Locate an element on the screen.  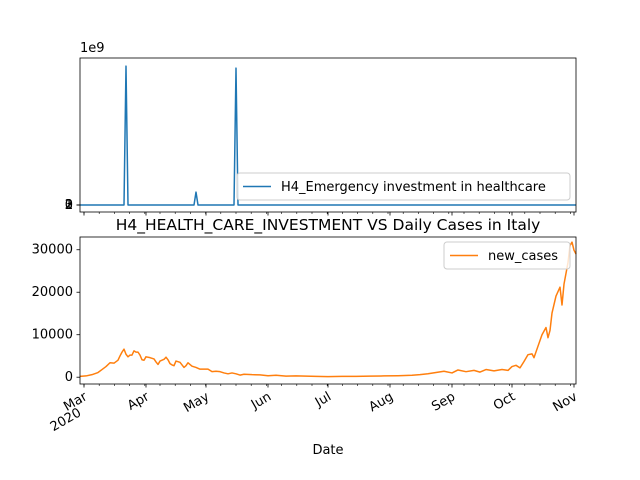
y-tick-label: 10000 is located at coordinates (52, 335).